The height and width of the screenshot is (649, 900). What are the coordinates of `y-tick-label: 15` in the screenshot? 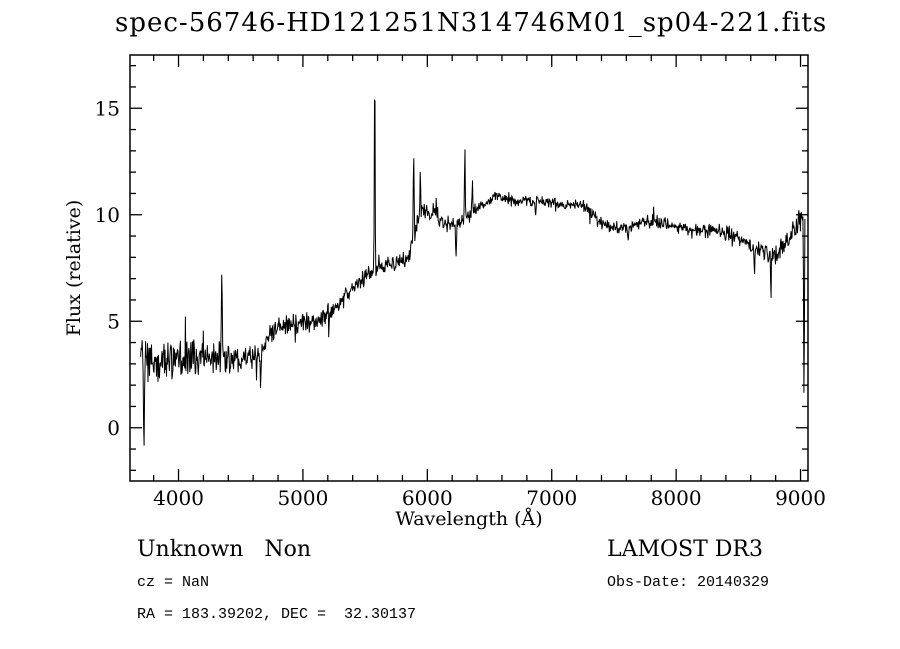 It's located at (107, 108).